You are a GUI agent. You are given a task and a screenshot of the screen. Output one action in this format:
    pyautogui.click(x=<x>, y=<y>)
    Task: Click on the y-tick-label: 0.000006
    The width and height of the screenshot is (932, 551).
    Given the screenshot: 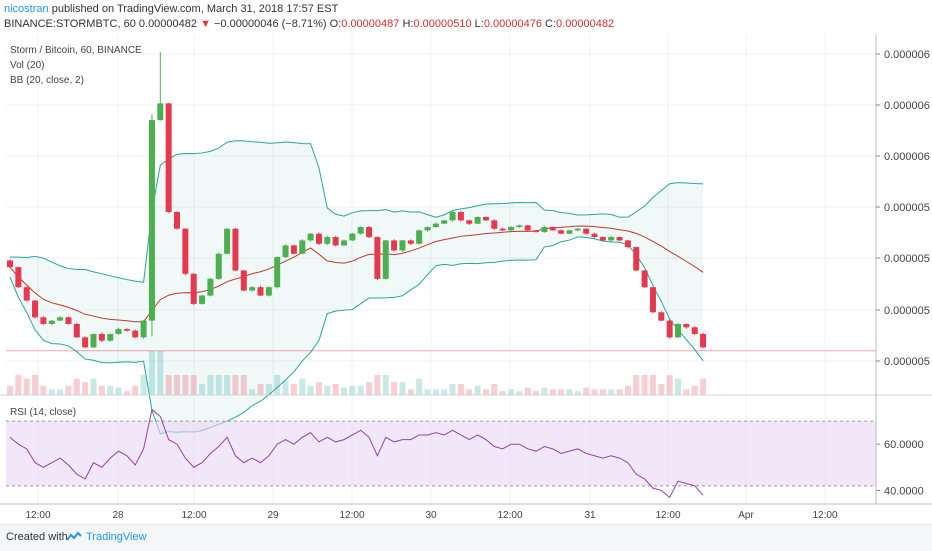 What is the action you would take?
    pyautogui.click(x=907, y=106)
    